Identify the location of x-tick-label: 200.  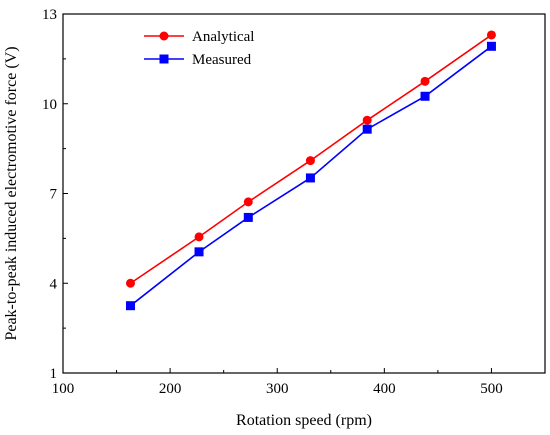
(170, 389).